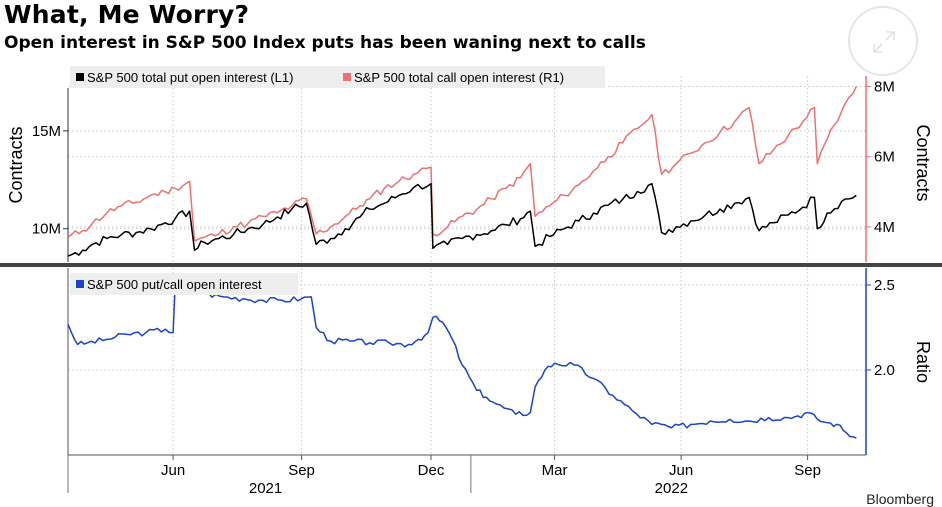  I want to click on y-tick-label-right: 6M, so click(884, 157).